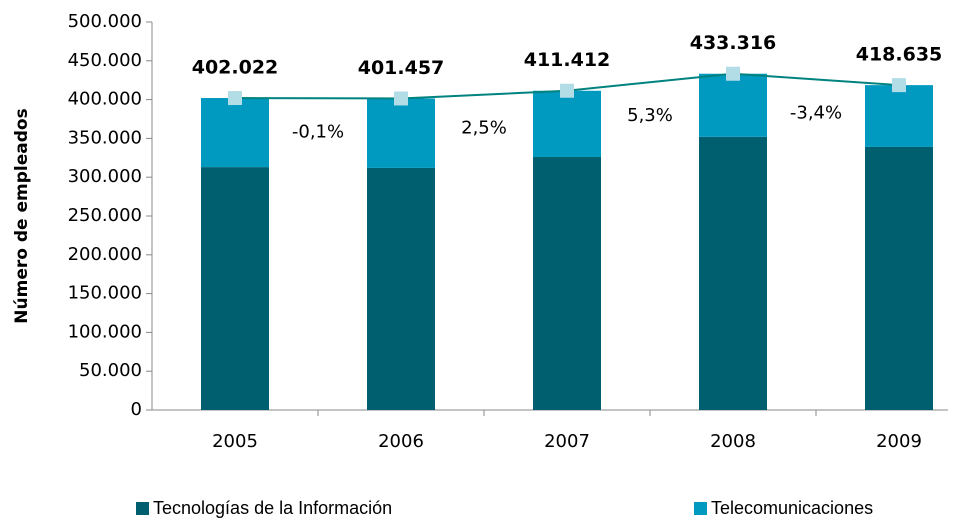  Describe the element at coordinates (484, 128) in the screenshot. I see `change-label: 2,5%` at that location.